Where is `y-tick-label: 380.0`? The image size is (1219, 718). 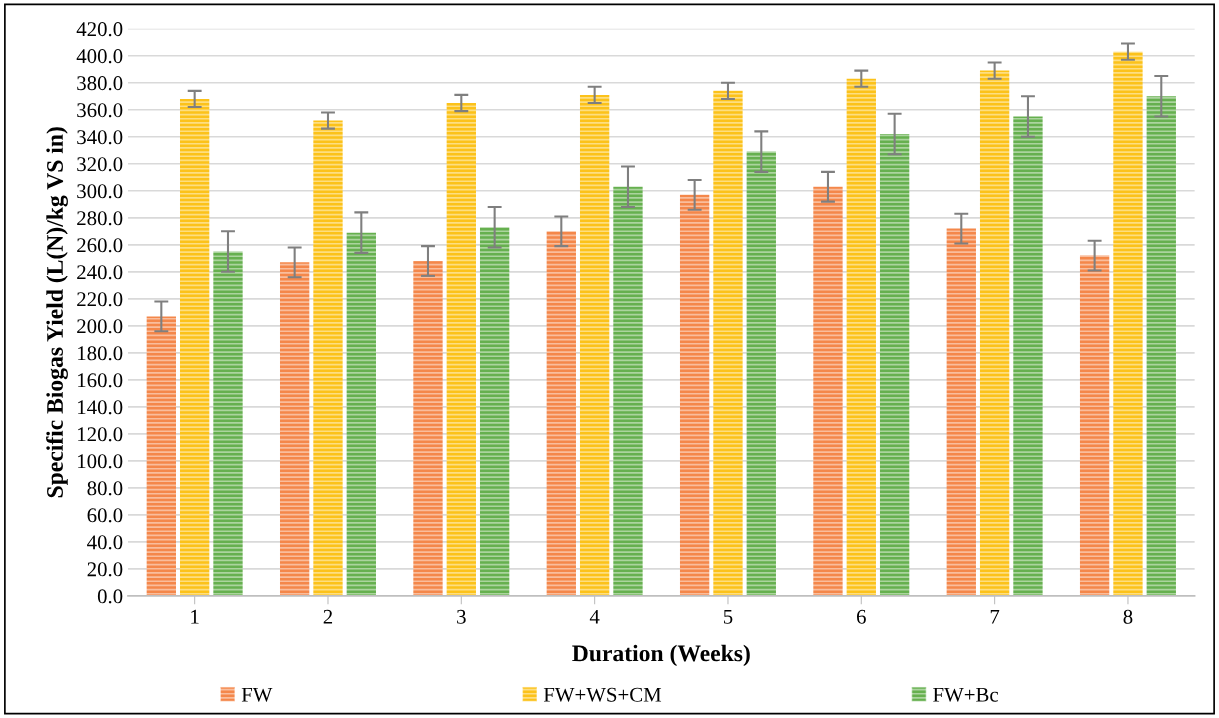 y-tick-label: 380.0 is located at coordinates (100, 83).